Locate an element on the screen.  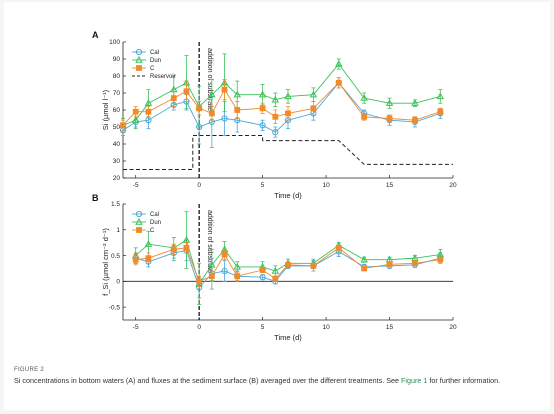
y-tick-label: 1 is located at coordinates (118, 230).